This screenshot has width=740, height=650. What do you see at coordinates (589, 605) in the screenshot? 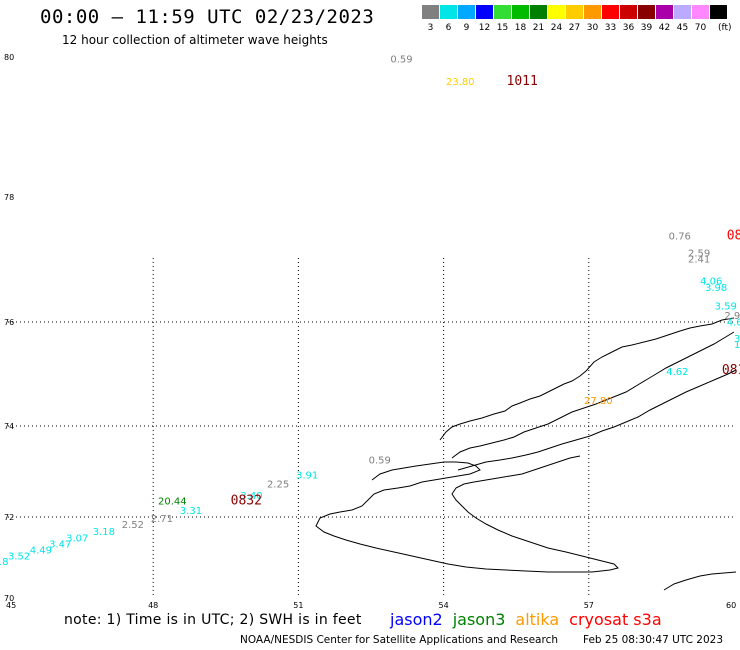
I see `longitude-tick-label: 57` at bounding box center [589, 605].